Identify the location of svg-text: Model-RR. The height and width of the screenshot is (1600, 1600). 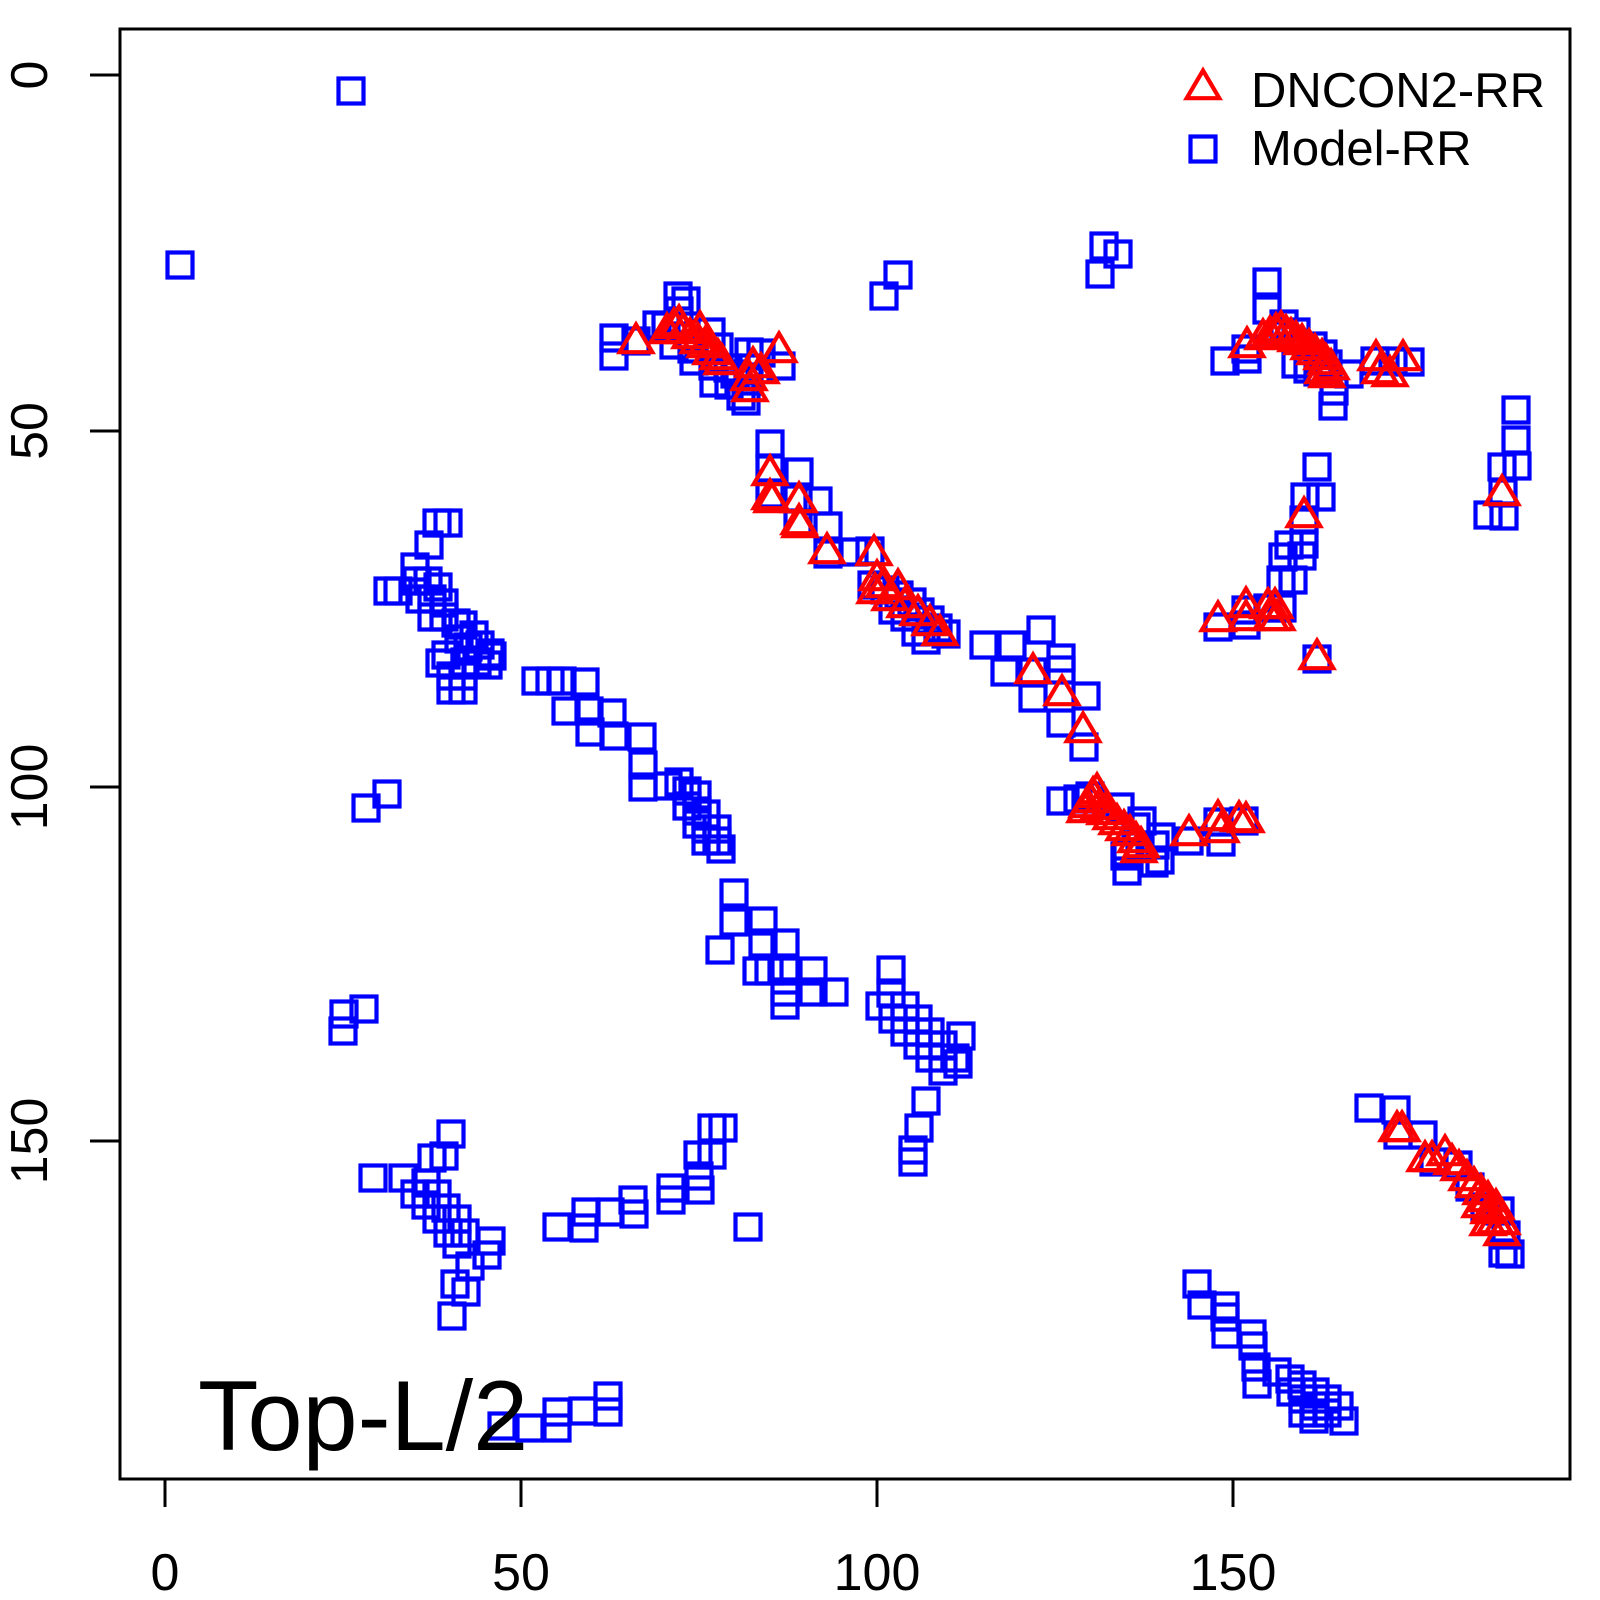
(1361, 149).